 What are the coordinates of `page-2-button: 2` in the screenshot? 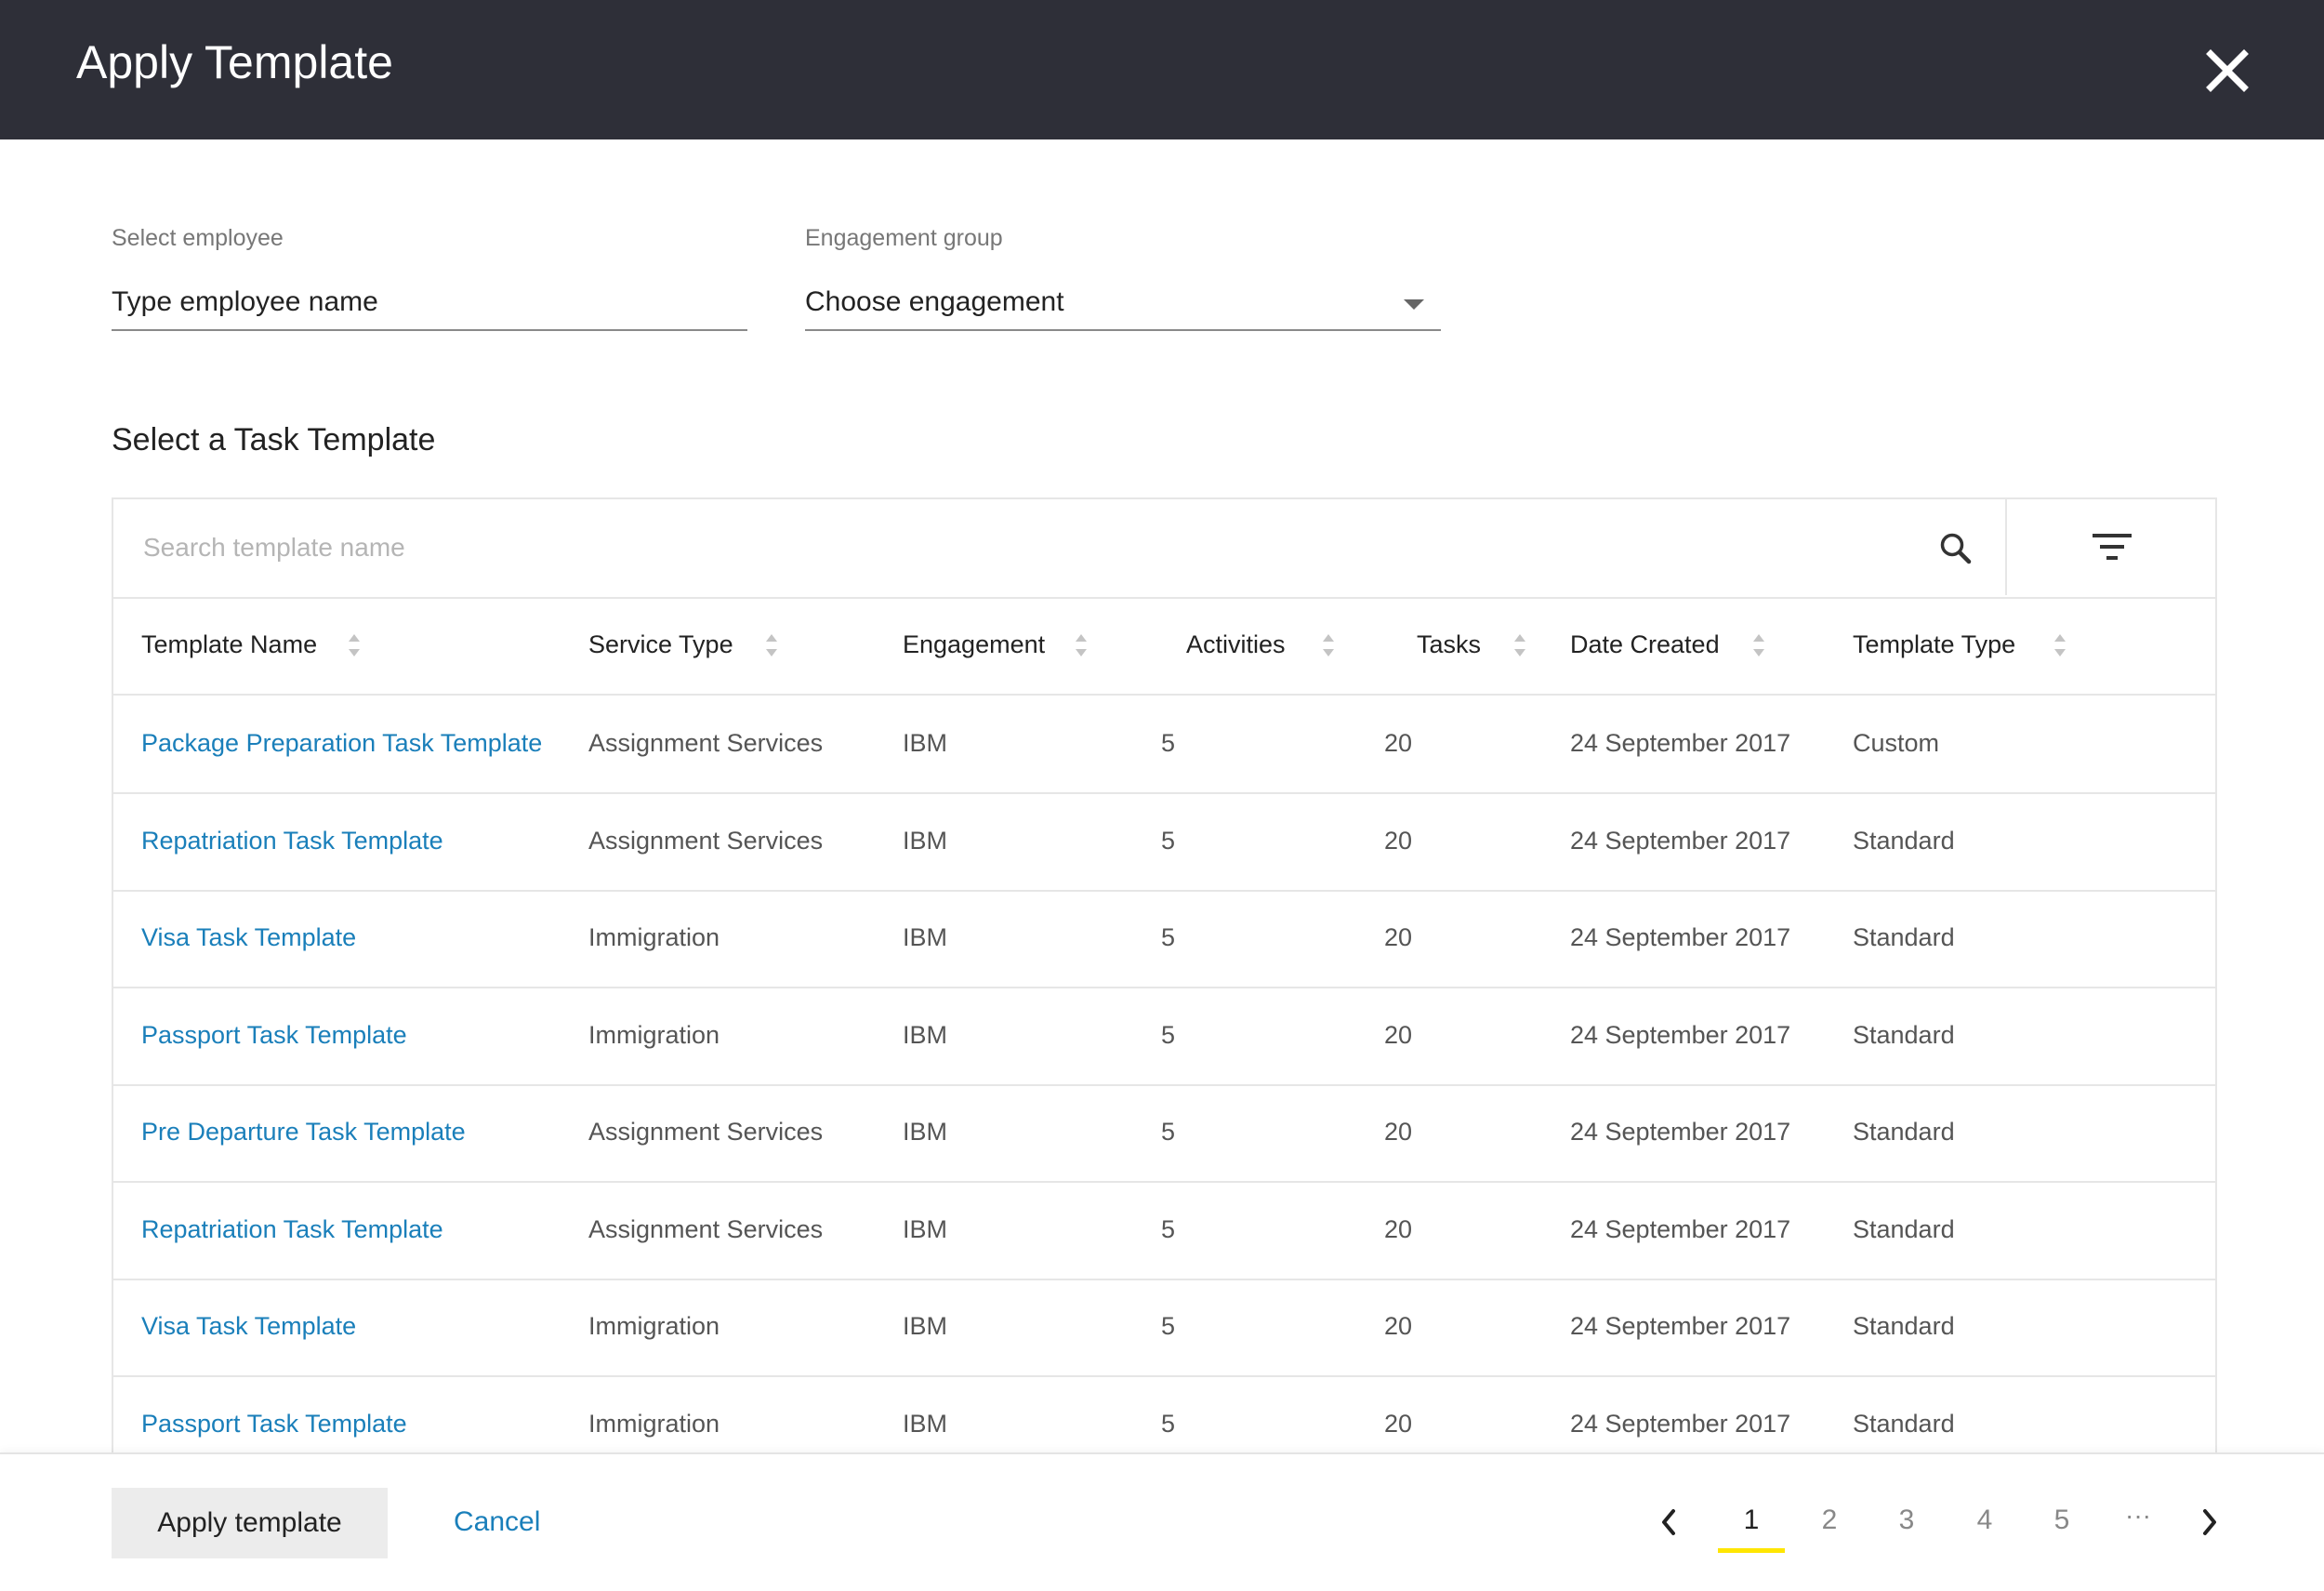 It's located at (1829, 1520).